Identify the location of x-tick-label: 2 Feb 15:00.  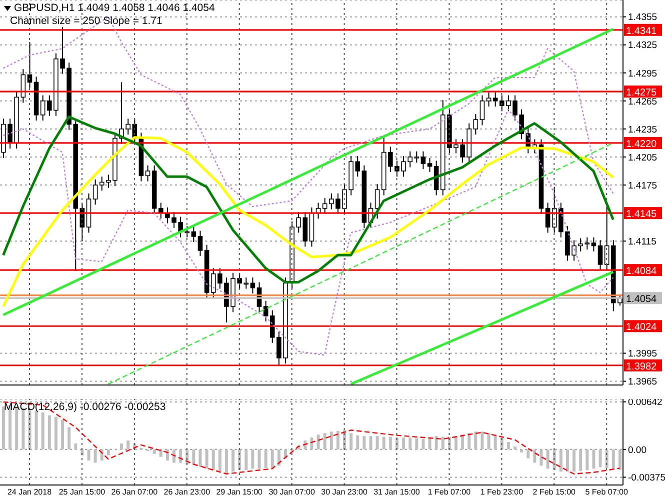
(554, 492).